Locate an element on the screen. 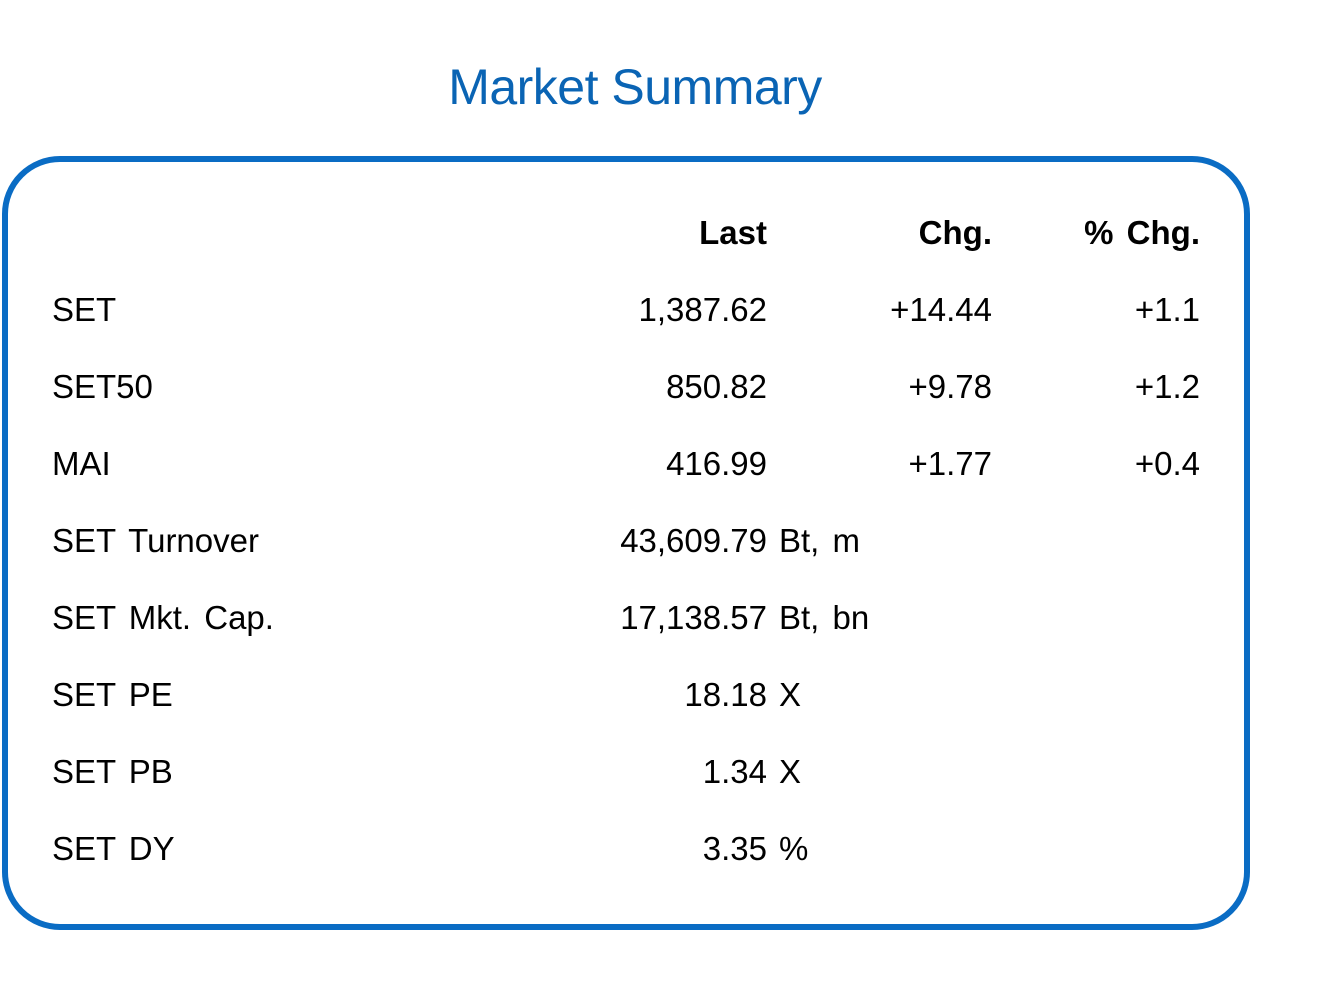  row-chg: +1.77 is located at coordinates (950, 463).